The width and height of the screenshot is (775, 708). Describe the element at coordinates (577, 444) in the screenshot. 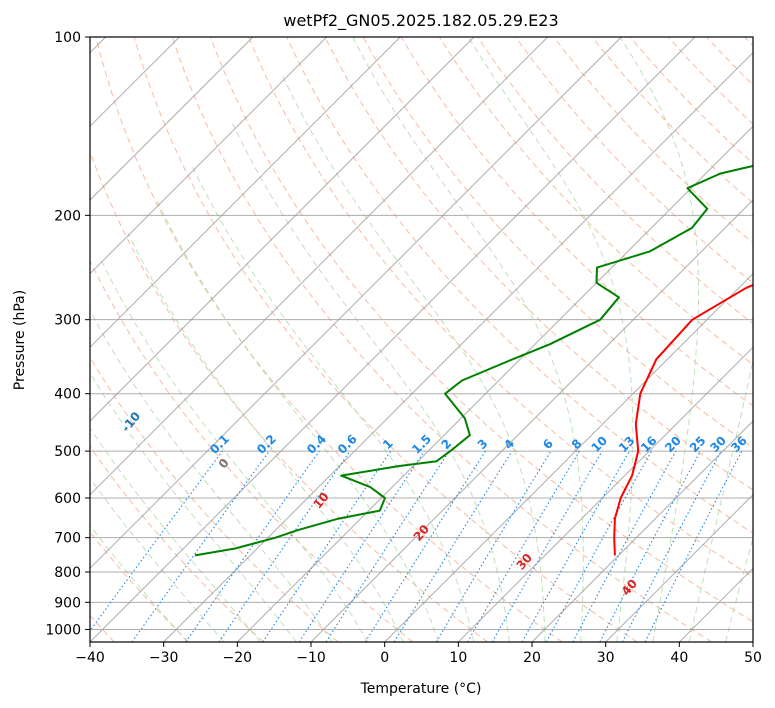

I see `mixing-ratio-label: 8` at that location.